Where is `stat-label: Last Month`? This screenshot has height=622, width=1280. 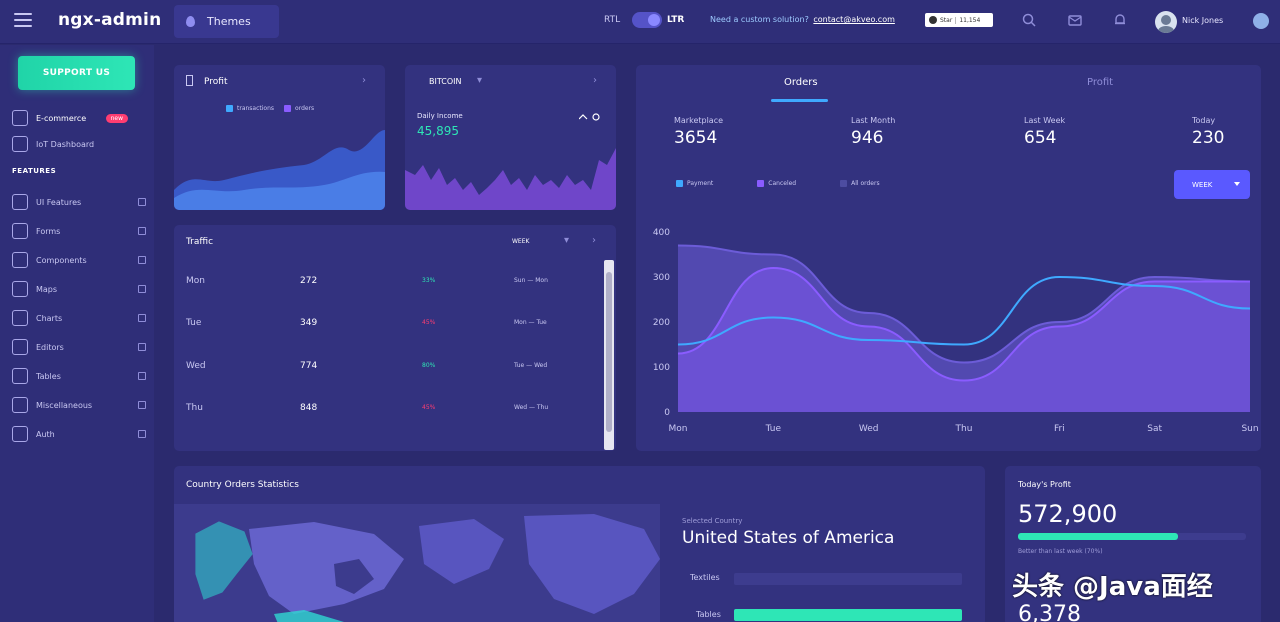
stat-label: Last Month is located at coordinates (873, 120).